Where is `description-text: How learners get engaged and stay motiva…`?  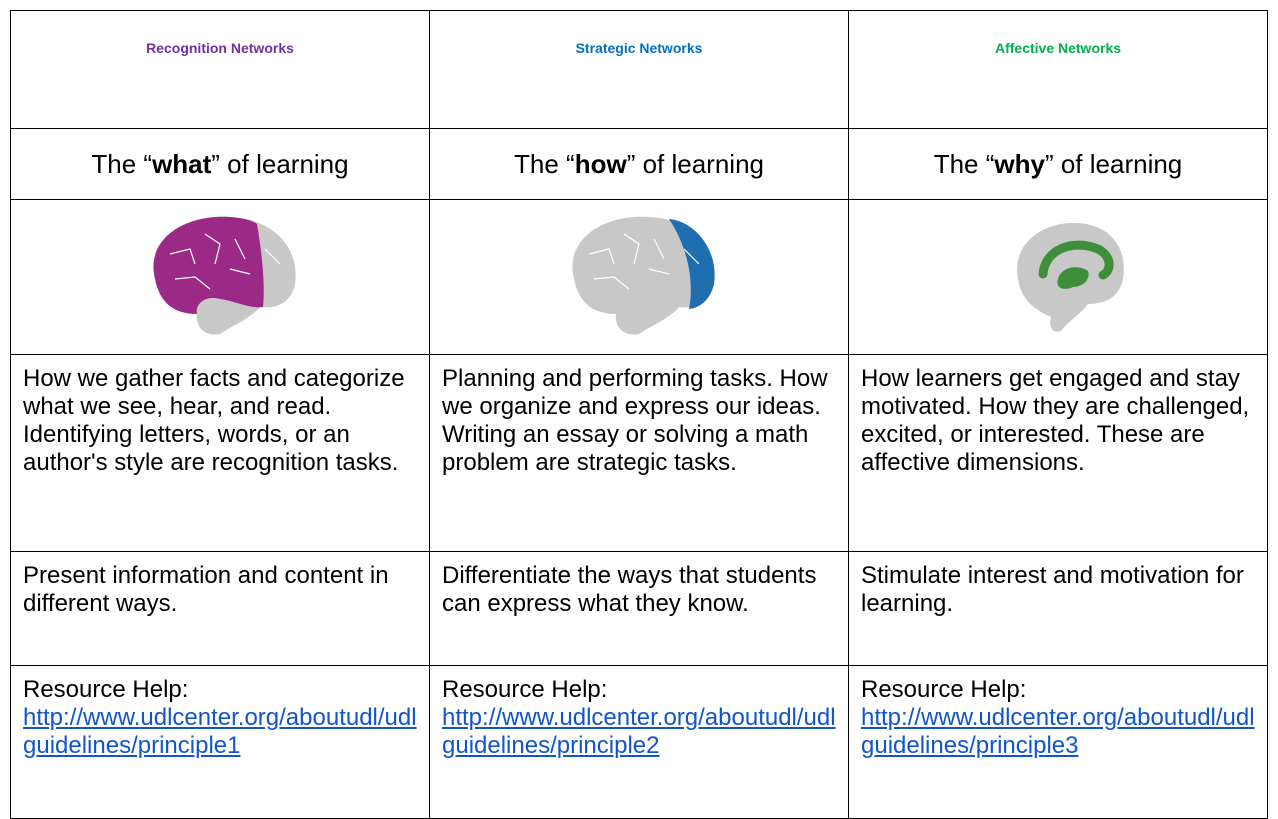
description-text: How learners get engaged and stay motiva… is located at coordinates (1055, 420).